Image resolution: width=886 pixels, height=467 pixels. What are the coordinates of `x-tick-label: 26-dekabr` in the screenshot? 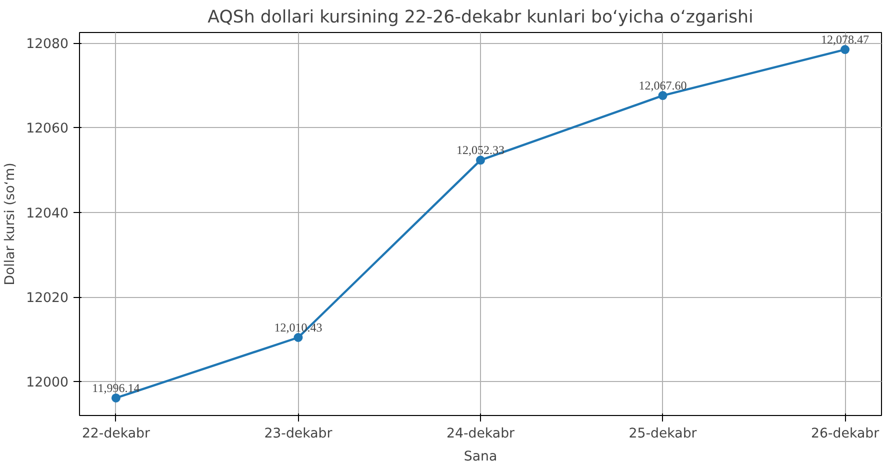 It's located at (845, 434).